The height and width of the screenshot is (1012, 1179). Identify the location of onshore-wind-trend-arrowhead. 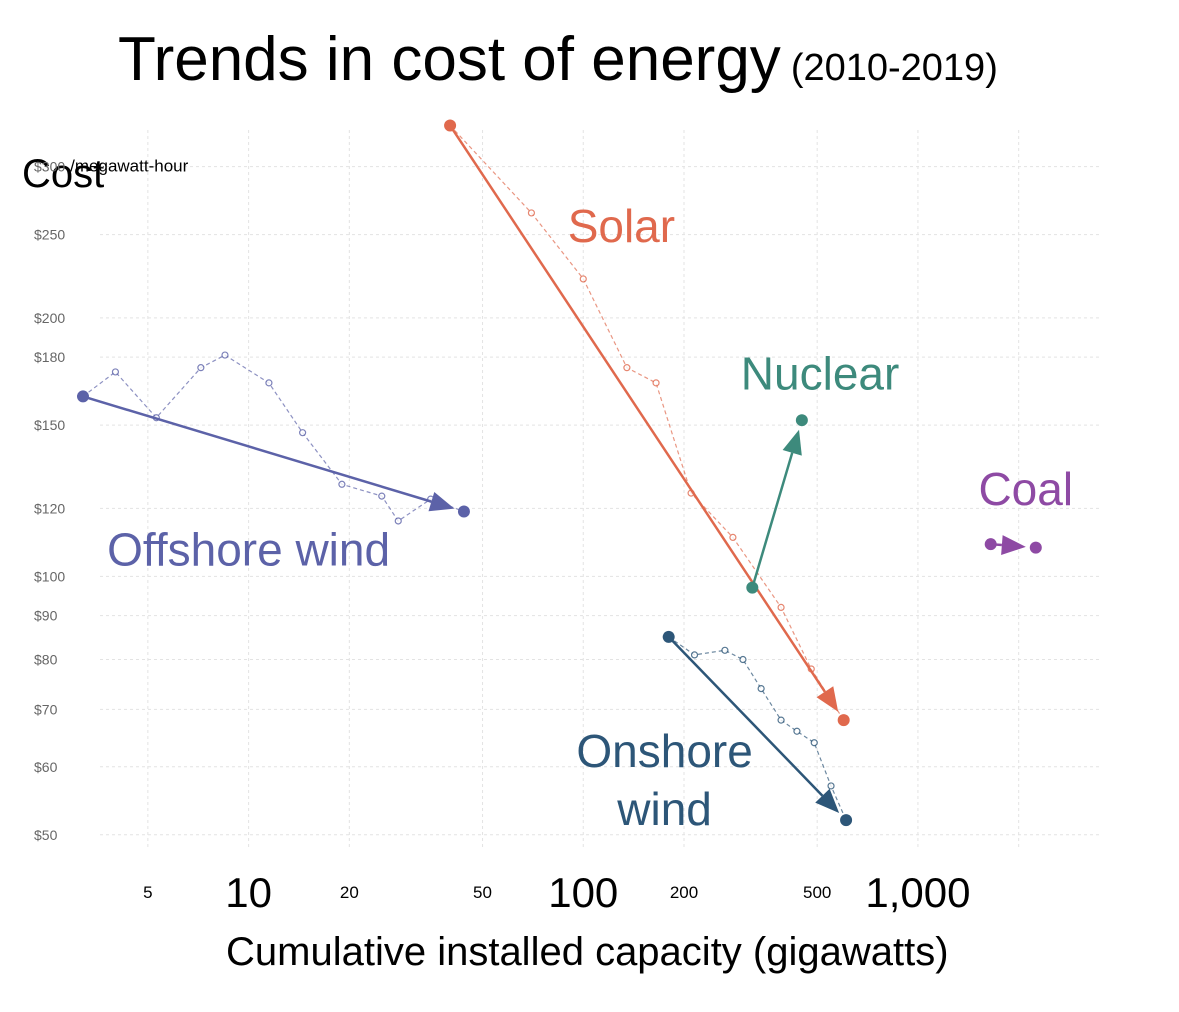
(827, 800).